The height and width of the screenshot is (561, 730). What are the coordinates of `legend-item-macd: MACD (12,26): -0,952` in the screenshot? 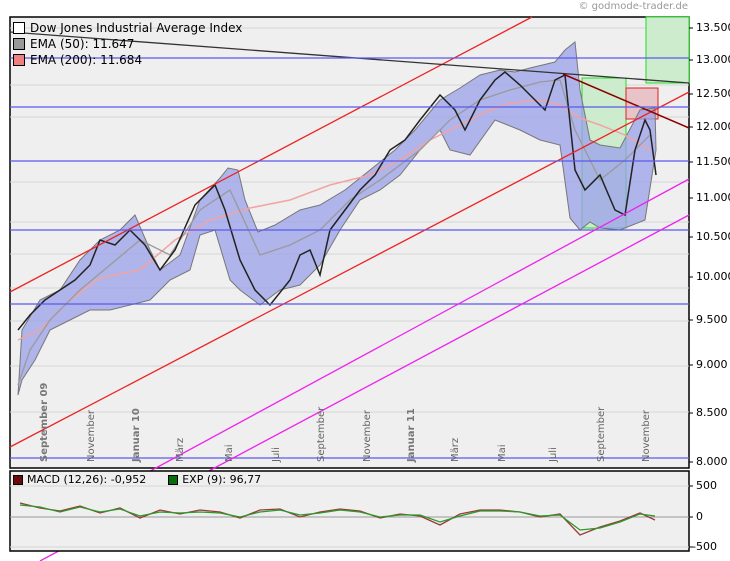 It's located at (79, 479).